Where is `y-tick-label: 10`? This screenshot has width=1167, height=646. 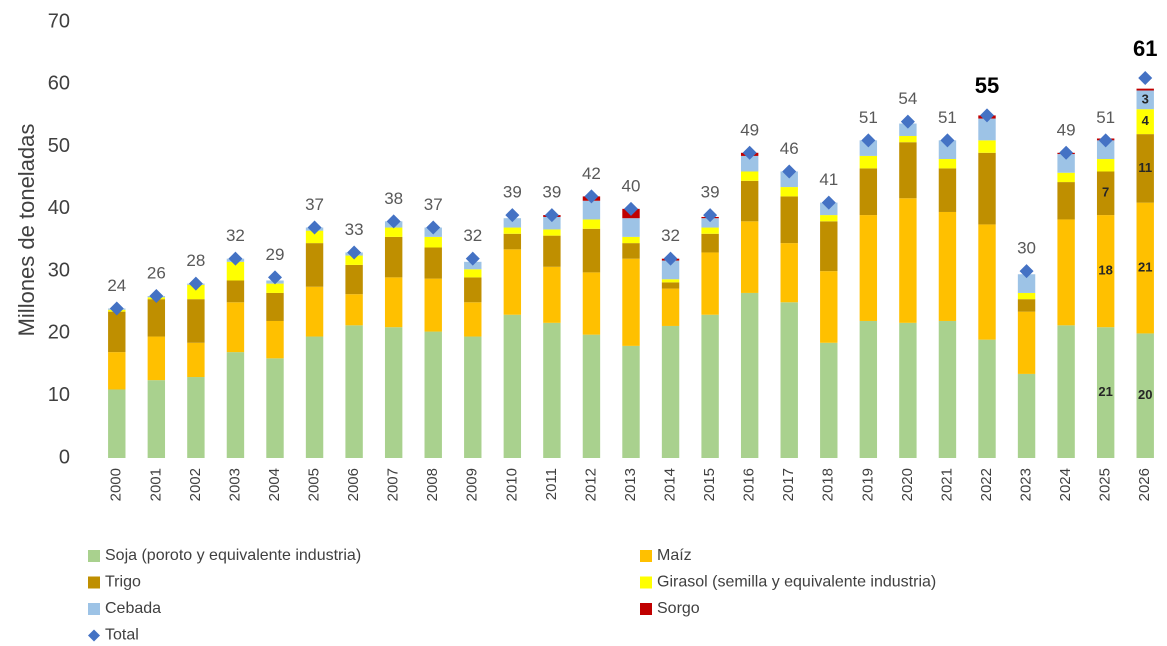 y-tick-label: 10 is located at coordinates (59, 395).